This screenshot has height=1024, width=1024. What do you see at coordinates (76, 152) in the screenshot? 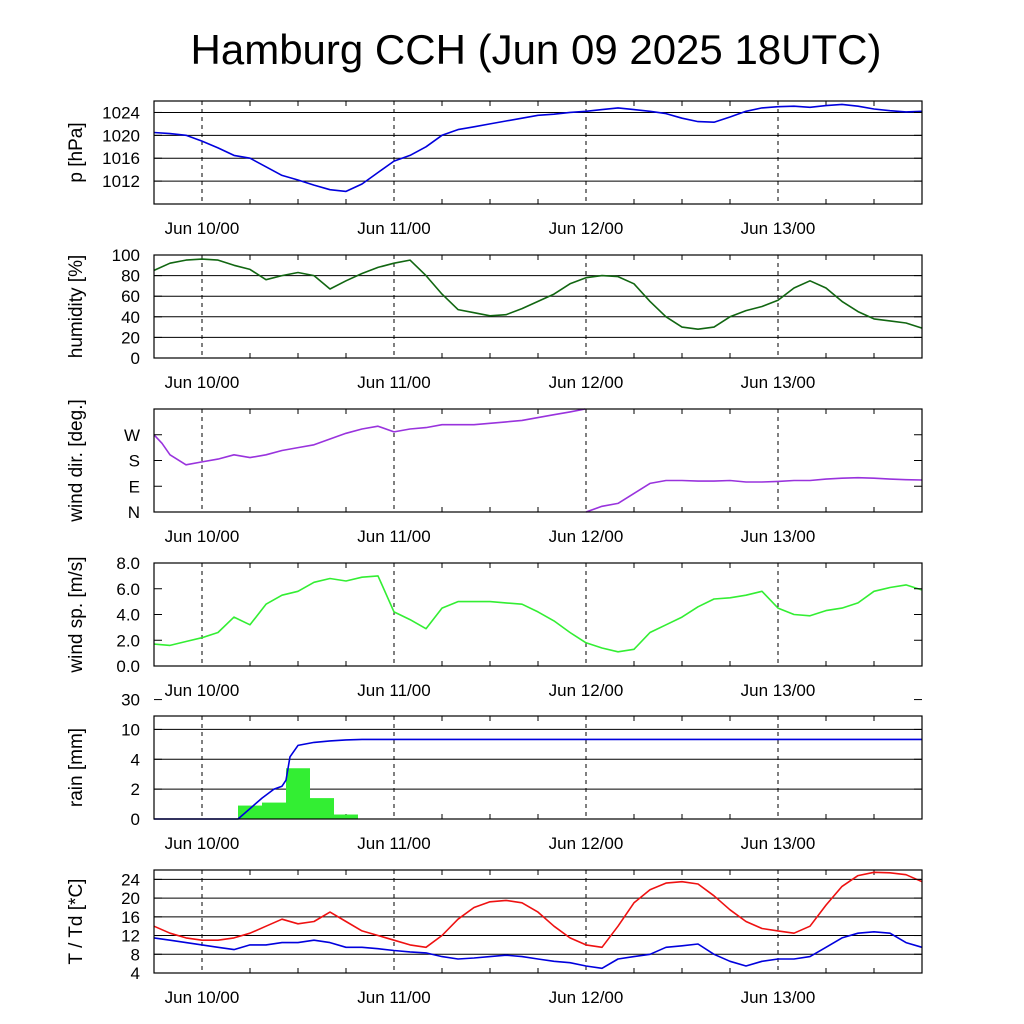
I see `y-axis-label: p [hPa]` at bounding box center [76, 152].